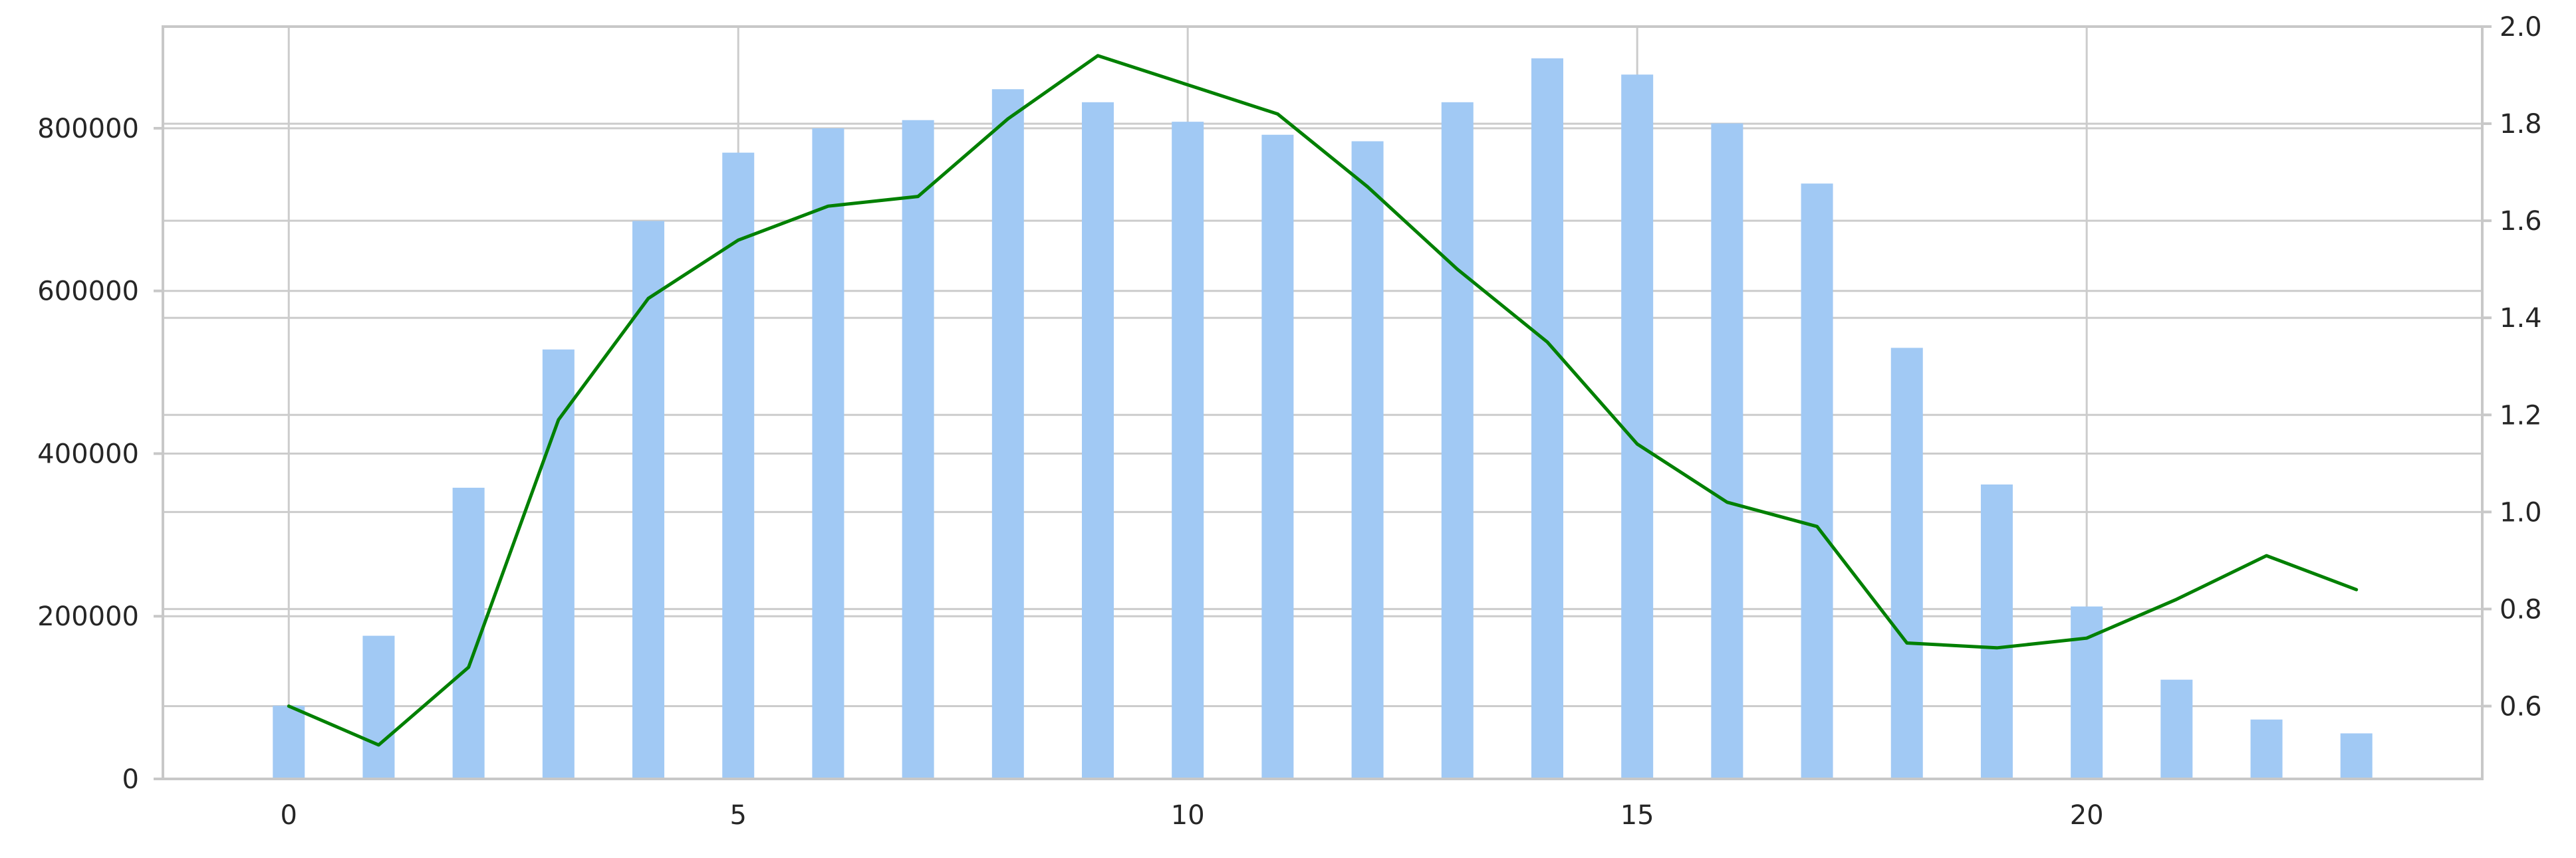 This screenshot has height=858, width=2576. I want to click on left-y-tick-label: 800000, so click(88, 129).